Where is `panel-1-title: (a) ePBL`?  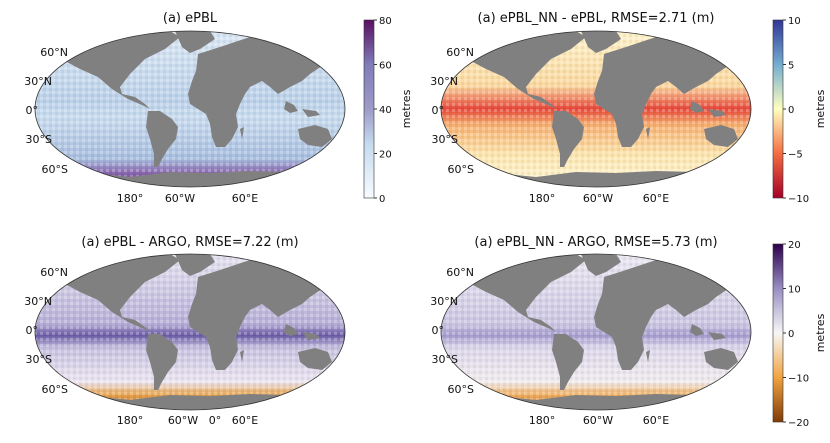
panel-1-title: (a) ePBL is located at coordinates (190, 18).